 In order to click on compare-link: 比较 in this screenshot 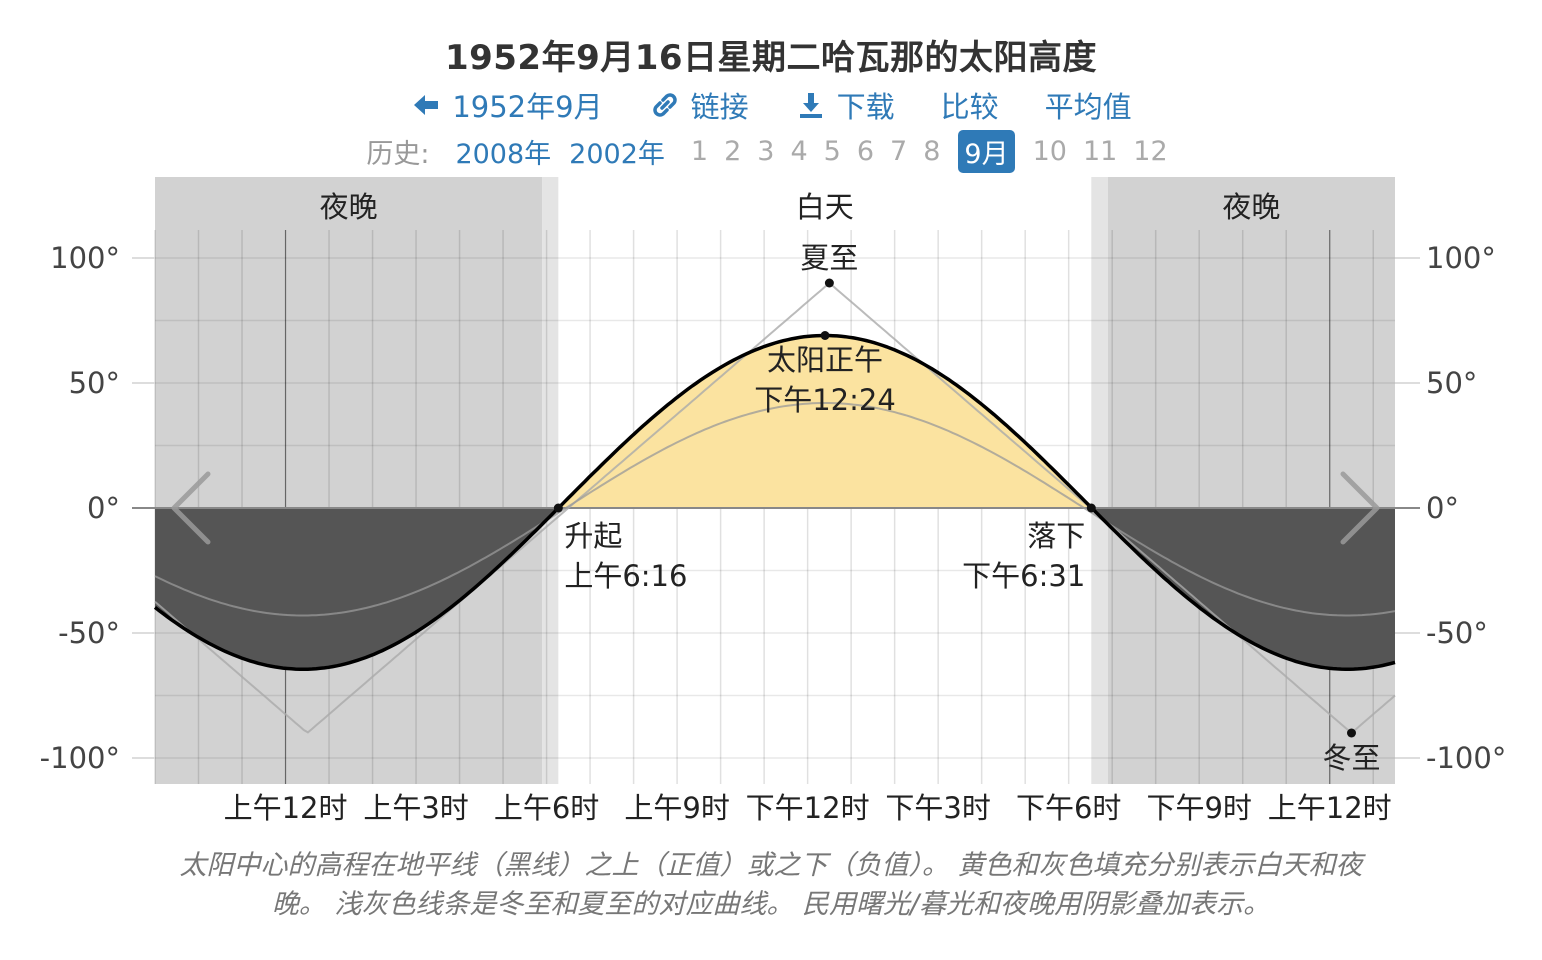, I will do `click(970, 105)`.